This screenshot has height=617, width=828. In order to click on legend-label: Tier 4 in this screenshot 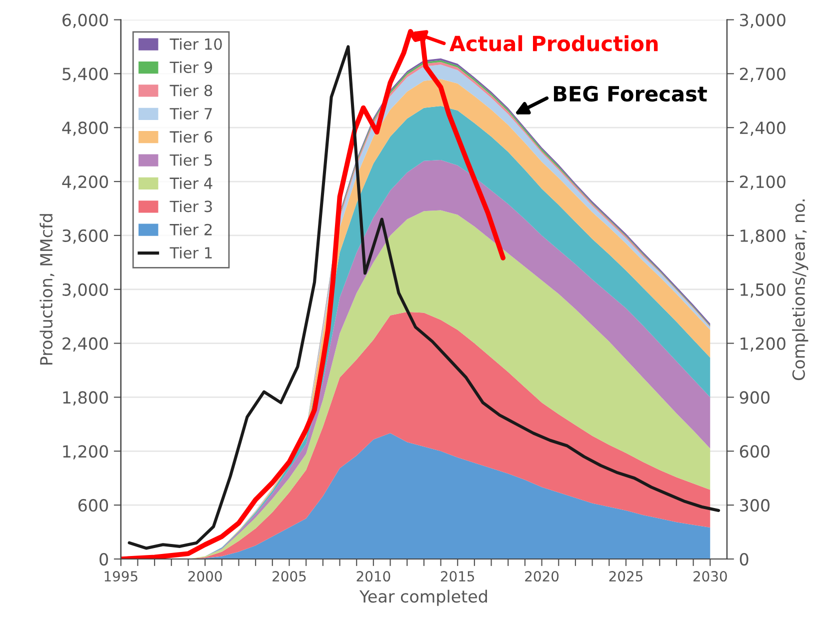, I will do `click(191, 183)`.